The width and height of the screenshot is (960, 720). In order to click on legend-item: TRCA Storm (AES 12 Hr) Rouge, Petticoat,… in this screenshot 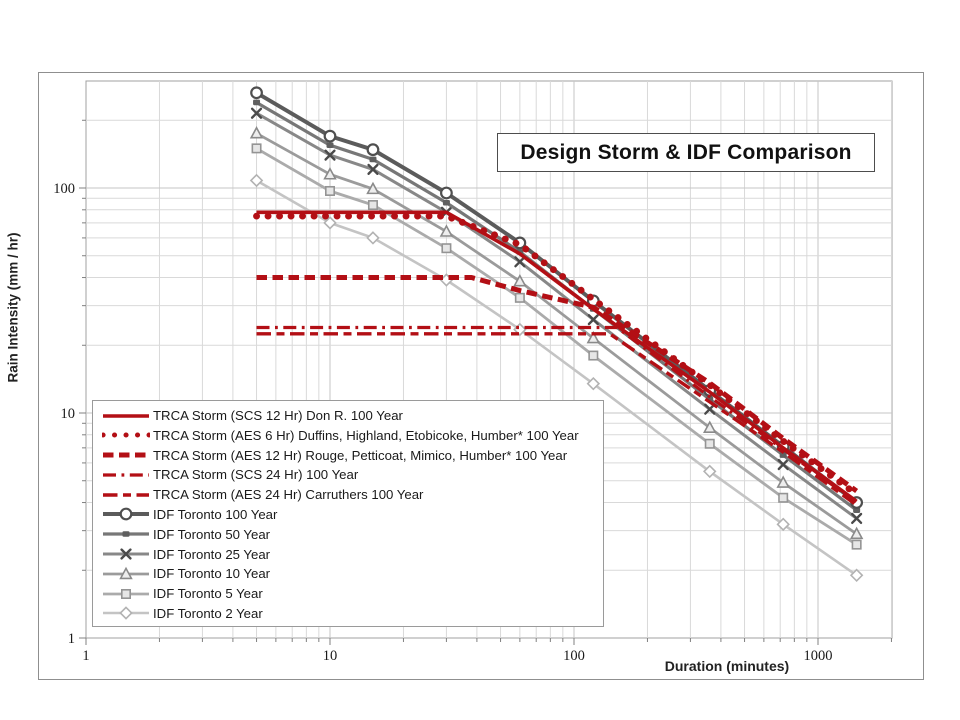, I will do `click(349, 455)`.